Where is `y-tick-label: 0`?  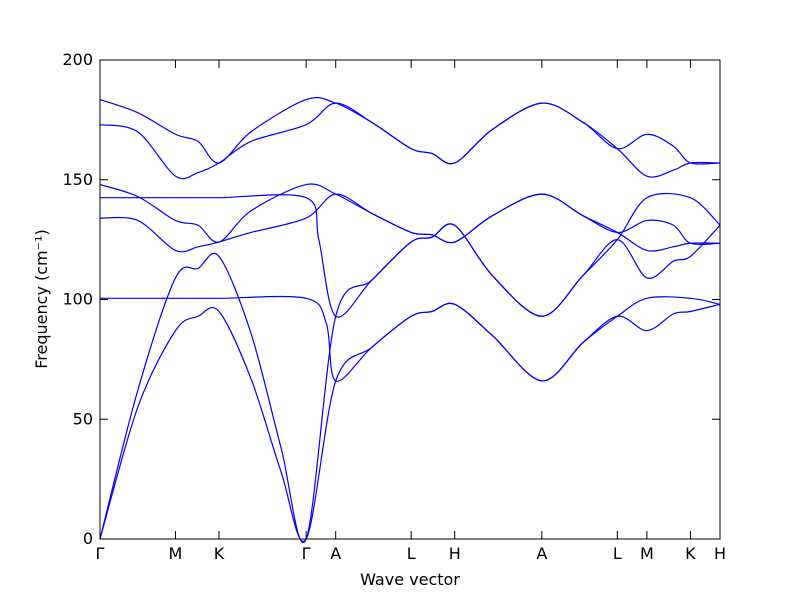 y-tick-label: 0 is located at coordinates (88, 538).